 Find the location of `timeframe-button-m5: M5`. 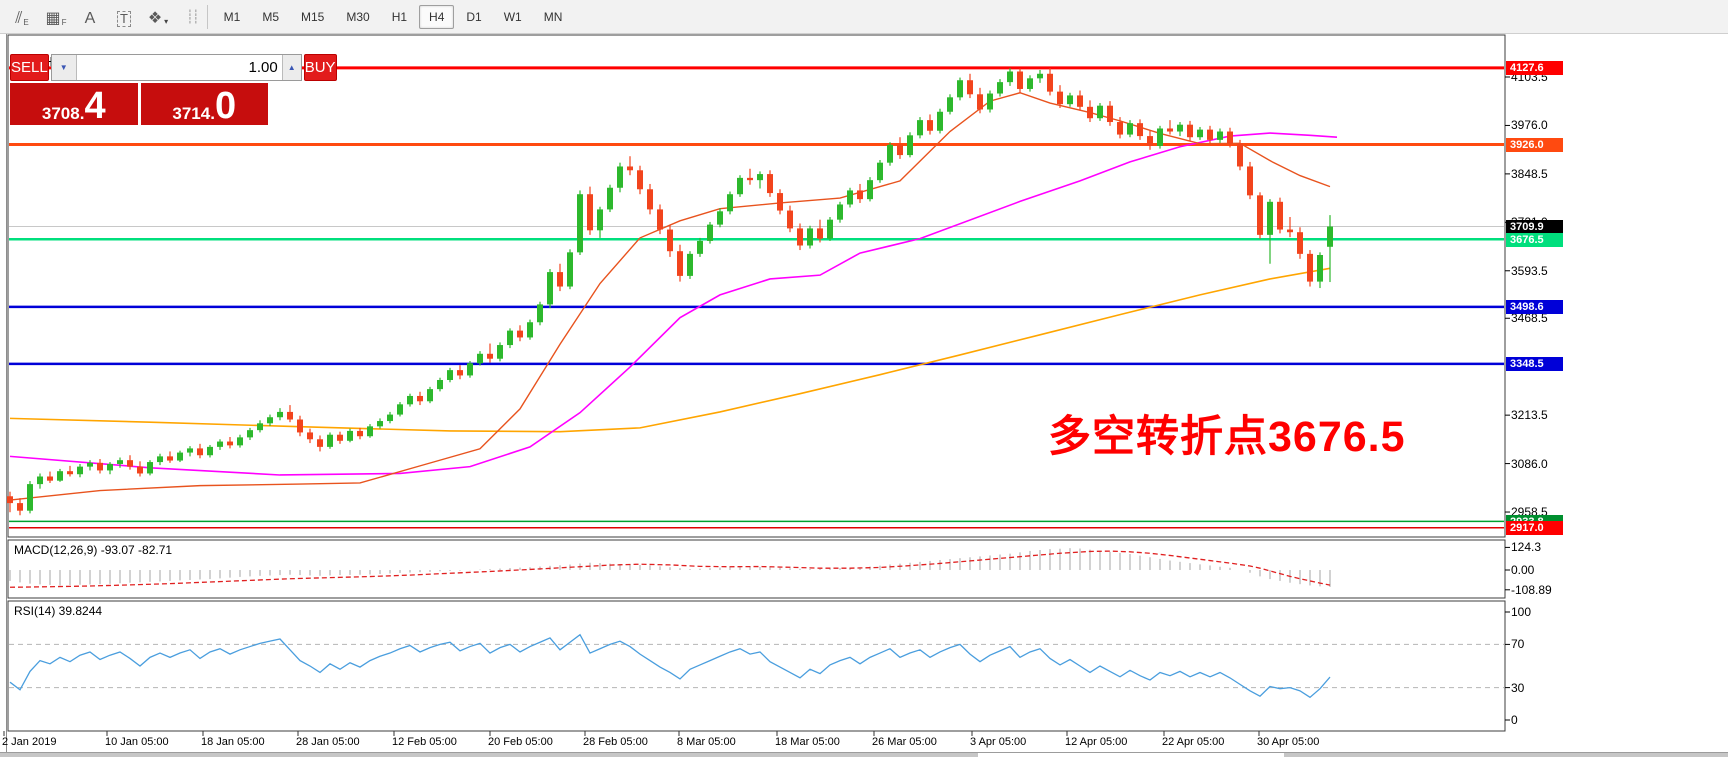

timeframe-button-m5: M5 is located at coordinates (270, 16).